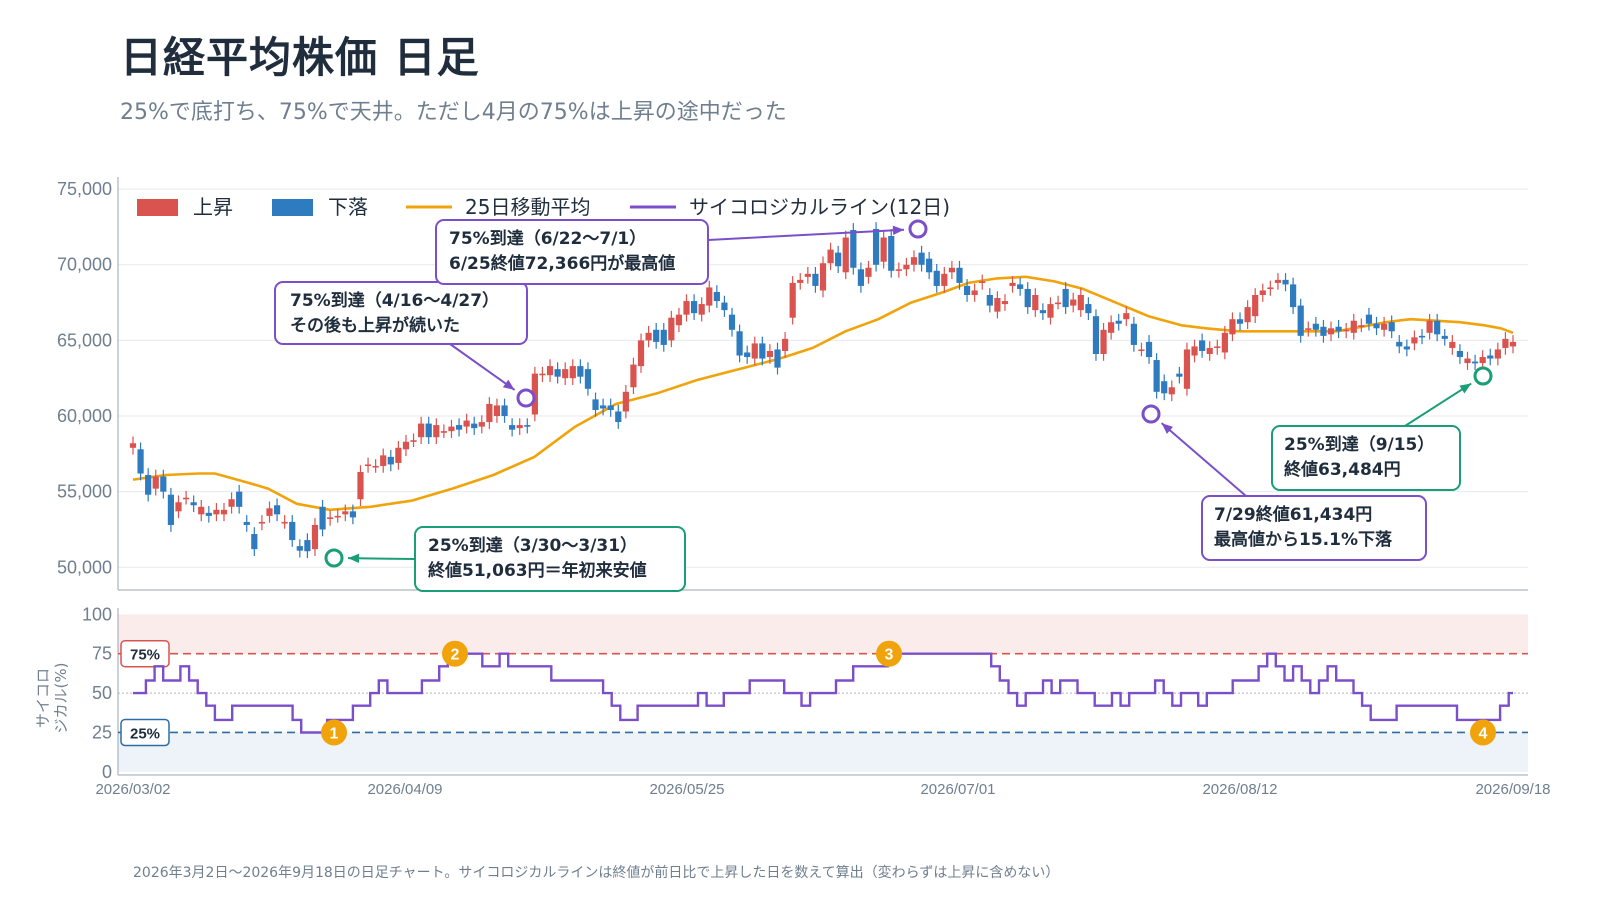  I want to click on sub-y-tick-label: 75, so click(102, 654).